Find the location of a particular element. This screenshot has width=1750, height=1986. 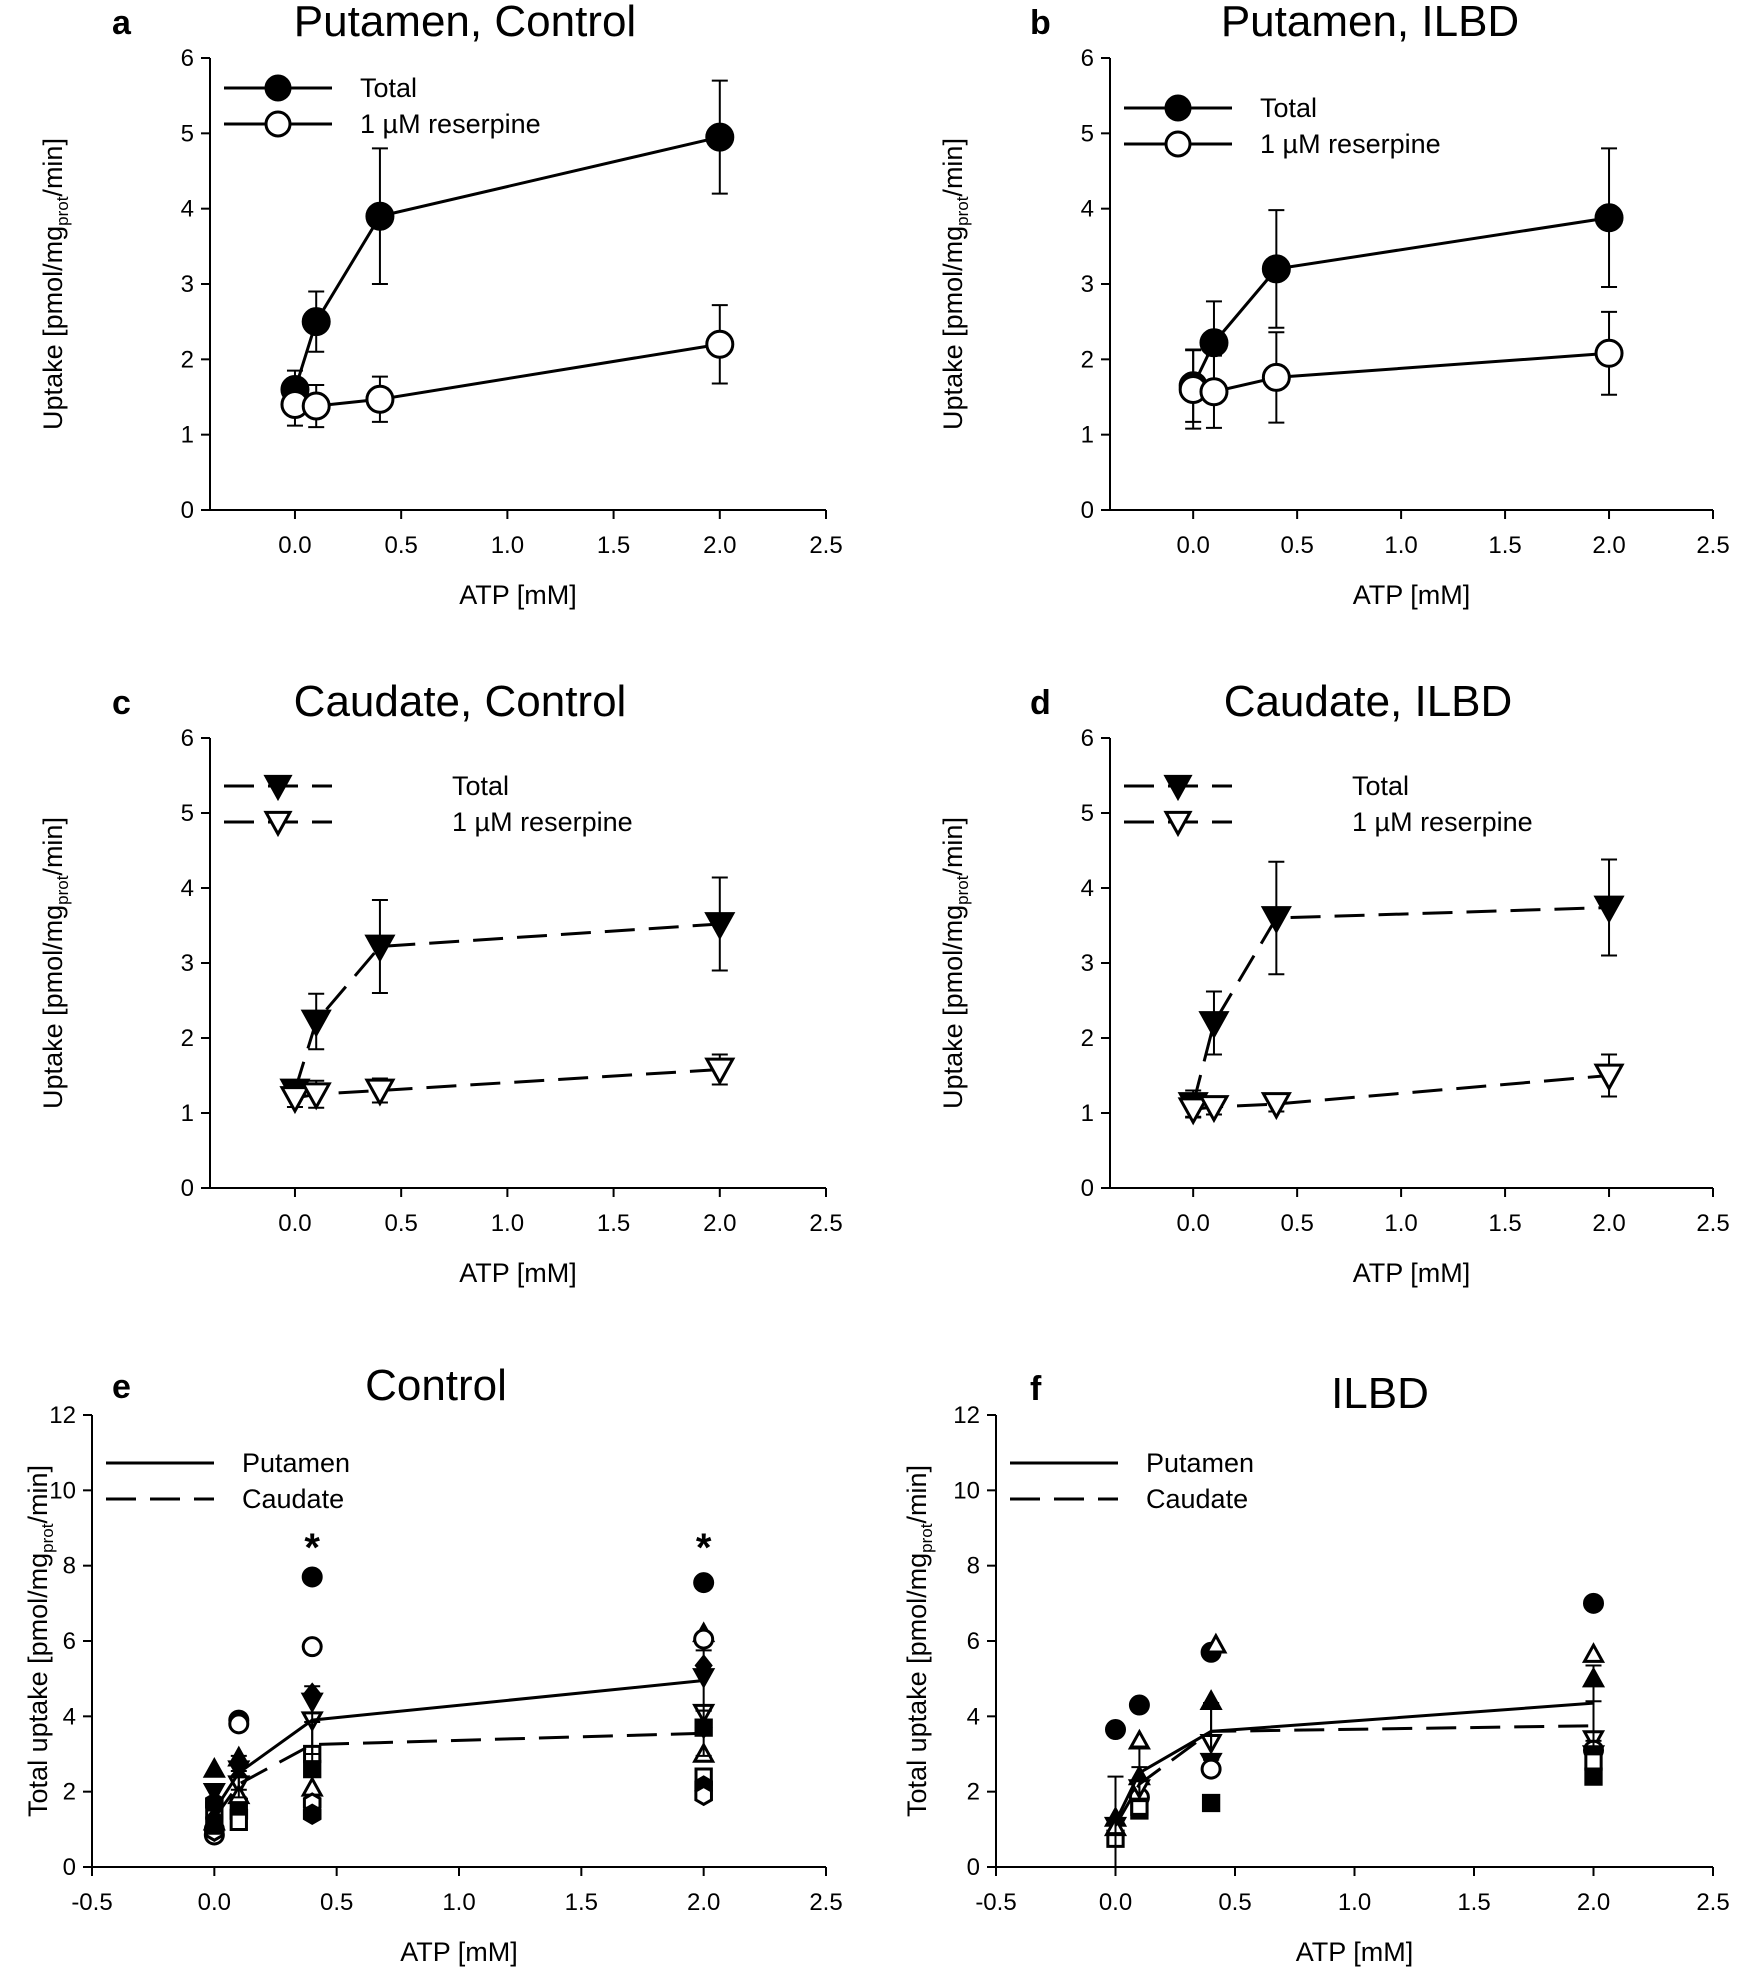

x-tick-label: -0.5 is located at coordinates (91, 1902).